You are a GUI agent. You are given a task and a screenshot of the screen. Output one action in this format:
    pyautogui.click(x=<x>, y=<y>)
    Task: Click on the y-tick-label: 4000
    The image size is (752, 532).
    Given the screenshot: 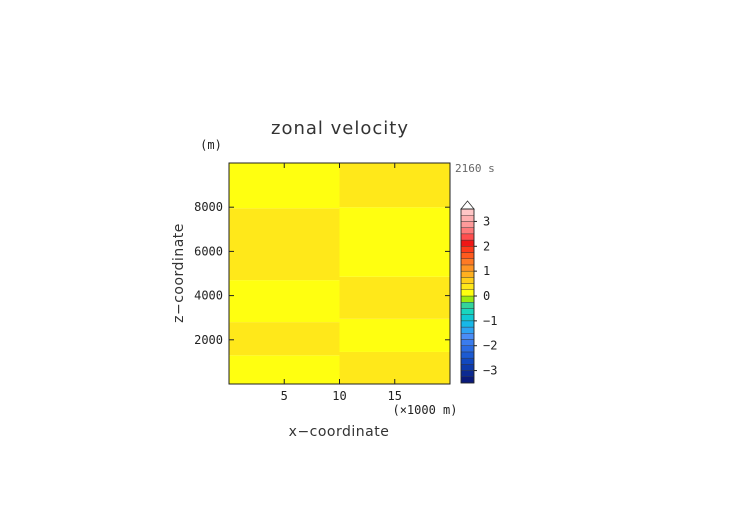 What is the action you would take?
    pyautogui.click(x=208, y=296)
    